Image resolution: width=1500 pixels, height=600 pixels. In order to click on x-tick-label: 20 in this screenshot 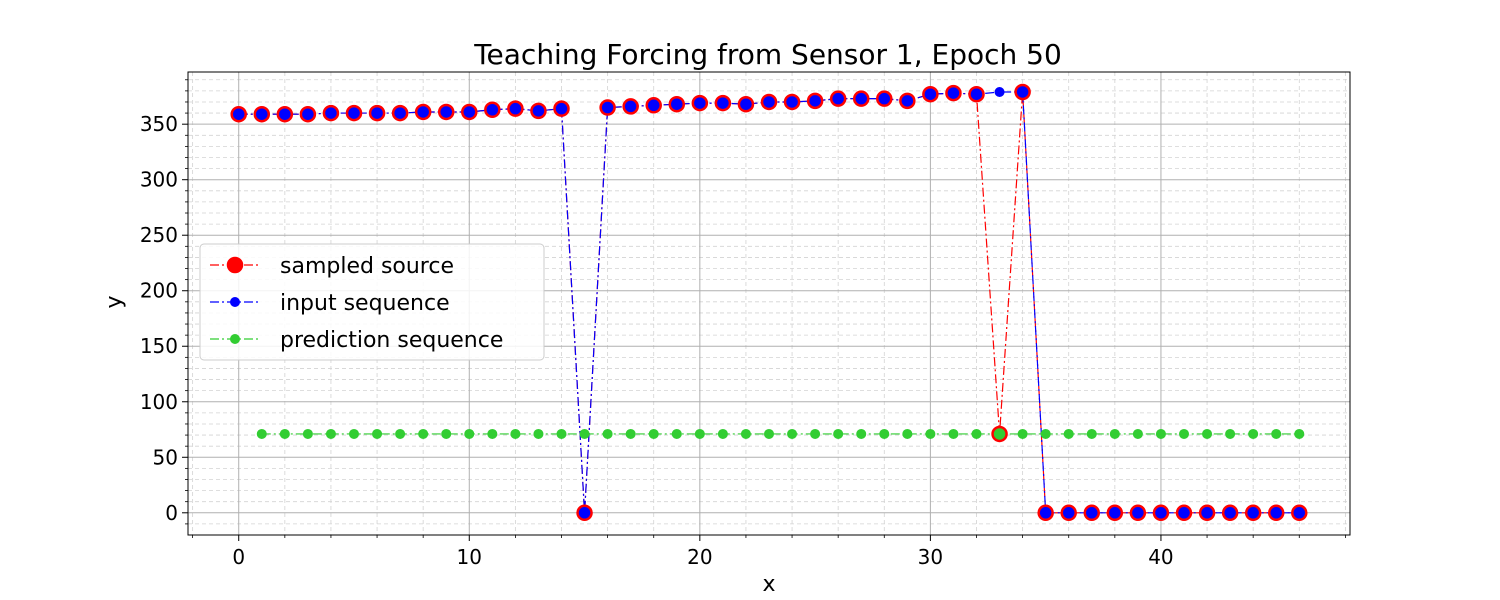, I will do `click(699, 557)`.